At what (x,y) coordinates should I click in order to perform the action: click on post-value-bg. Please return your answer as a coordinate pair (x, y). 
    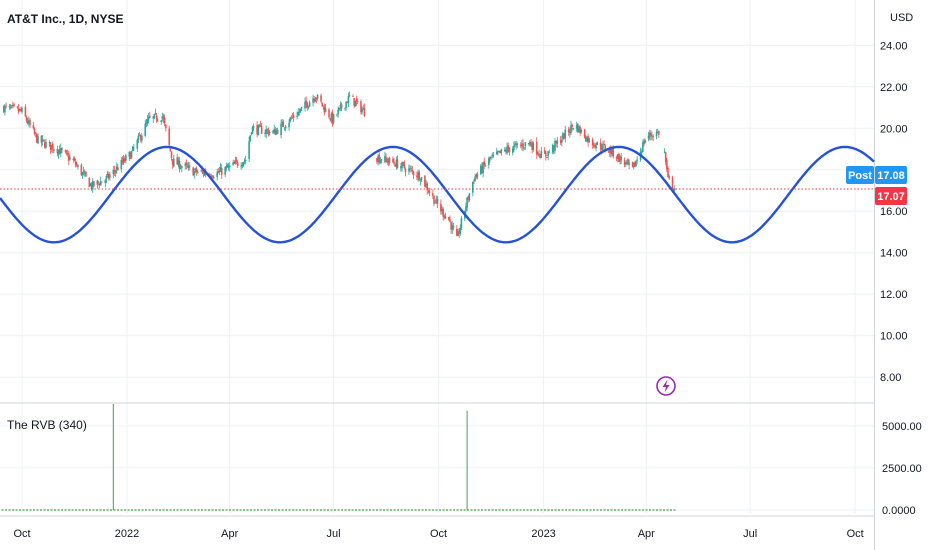
    Looking at the image, I should click on (891, 175).